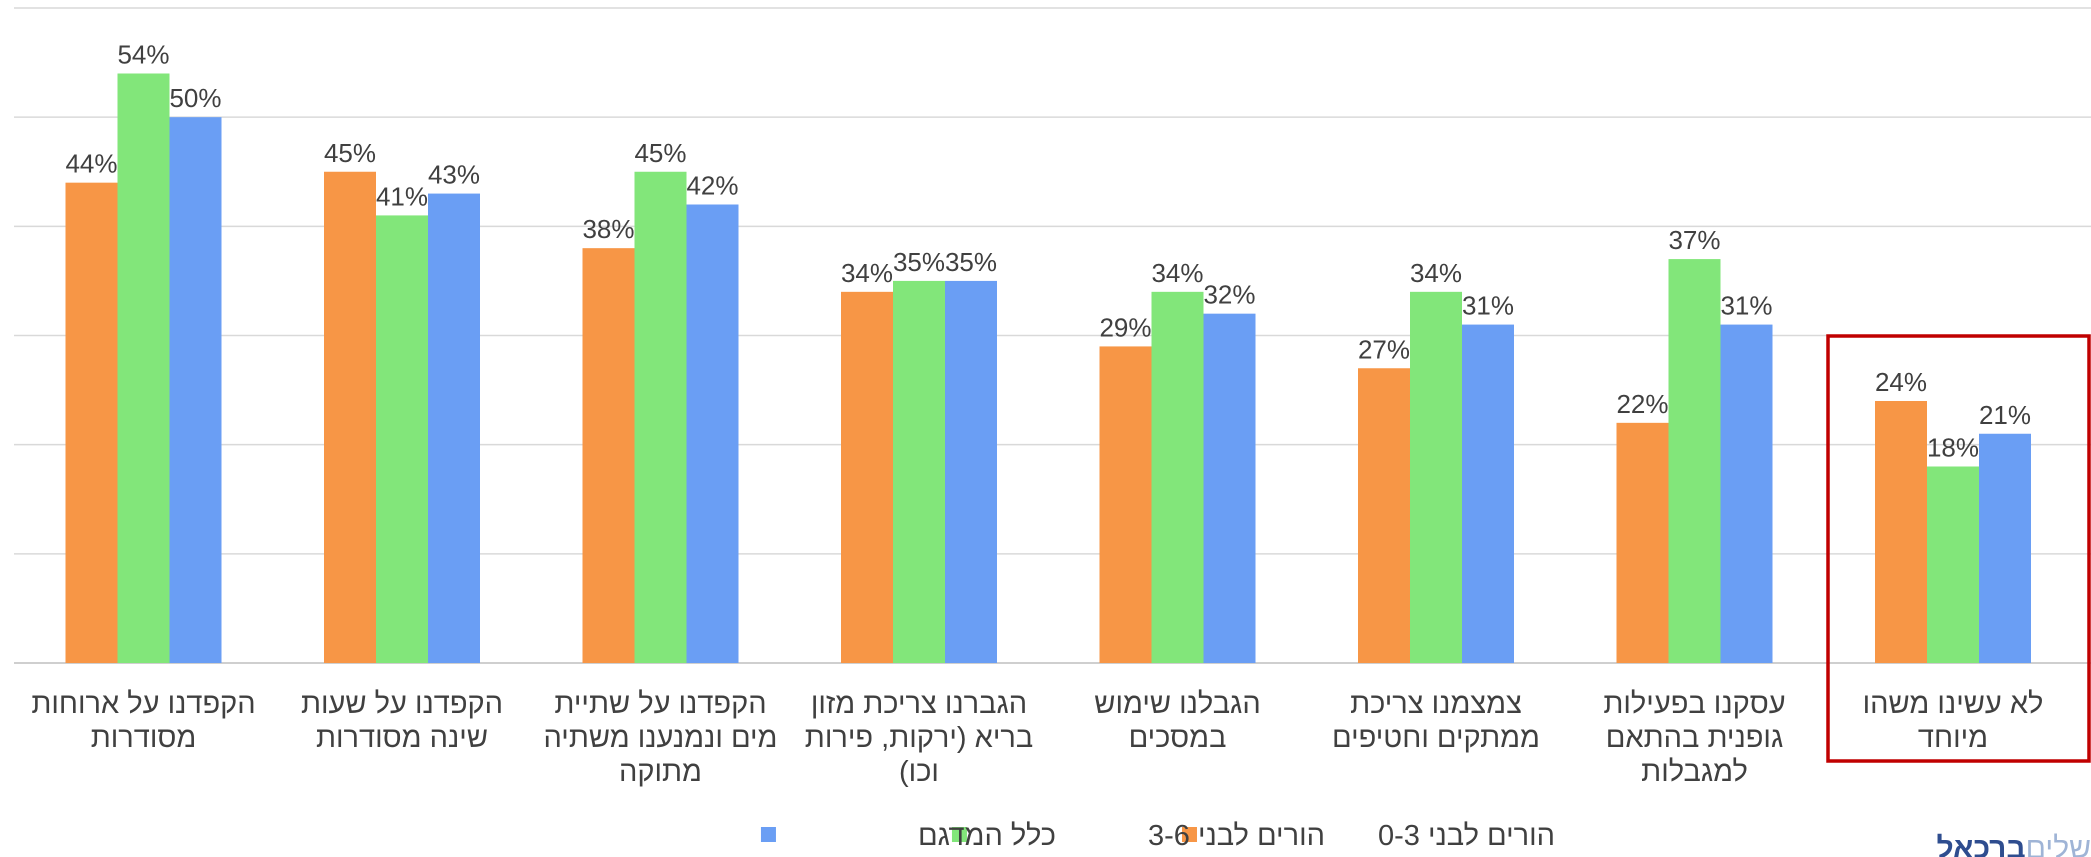 Image resolution: width=2091 pixels, height=857 pixels. Describe the element at coordinates (987, 836) in the screenshot. I see `legend-label: כלל המדגם` at that location.